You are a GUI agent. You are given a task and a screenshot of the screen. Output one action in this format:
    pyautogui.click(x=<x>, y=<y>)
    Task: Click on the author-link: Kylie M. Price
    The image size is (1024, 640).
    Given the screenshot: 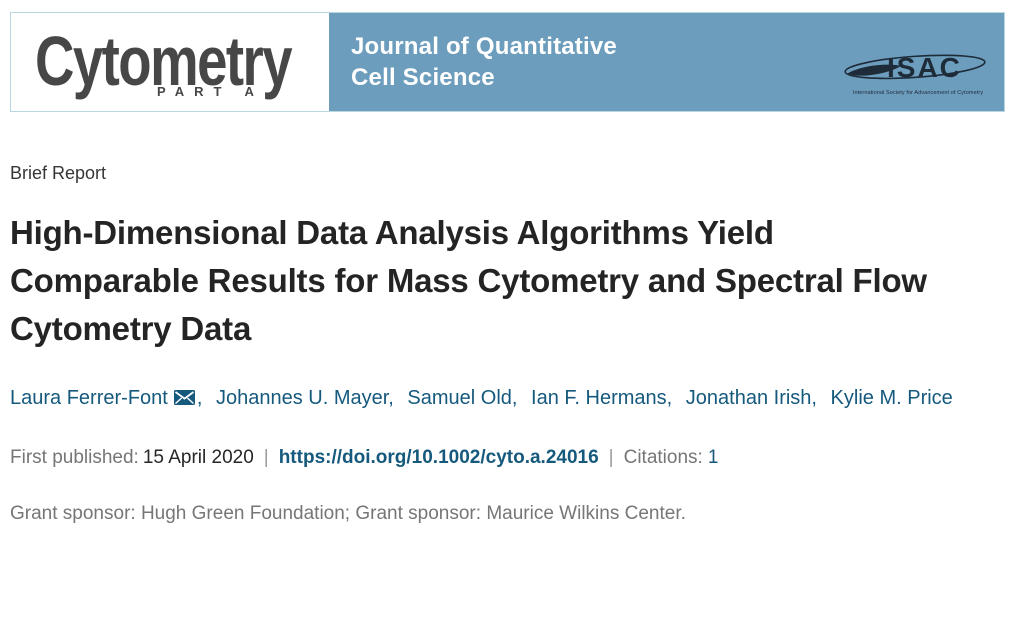 What is the action you would take?
    pyautogui.click(x=891, y=398)
    